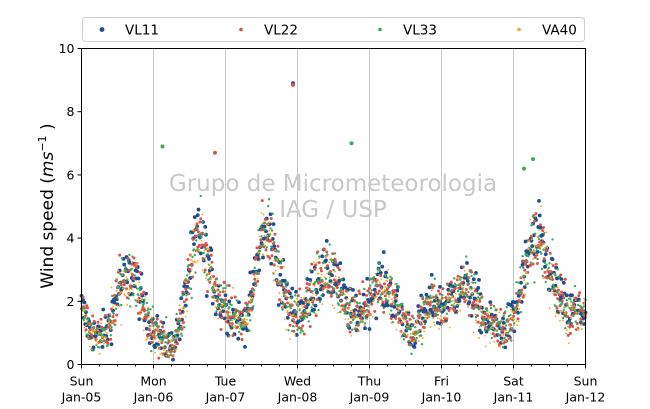  Describe the element at coordinates (369, 397) in the screenshot. I see `x-tick-label-date: Jan-09` at that location.